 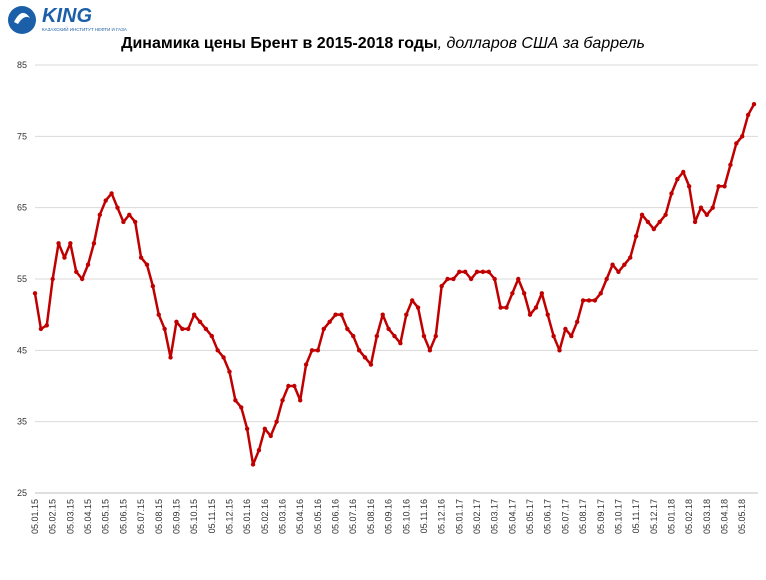 What do you see at coordinates (601, 516) in the screenshot?
I see `x-tick-label: 05.09.17` at bounding box center [601, 516].